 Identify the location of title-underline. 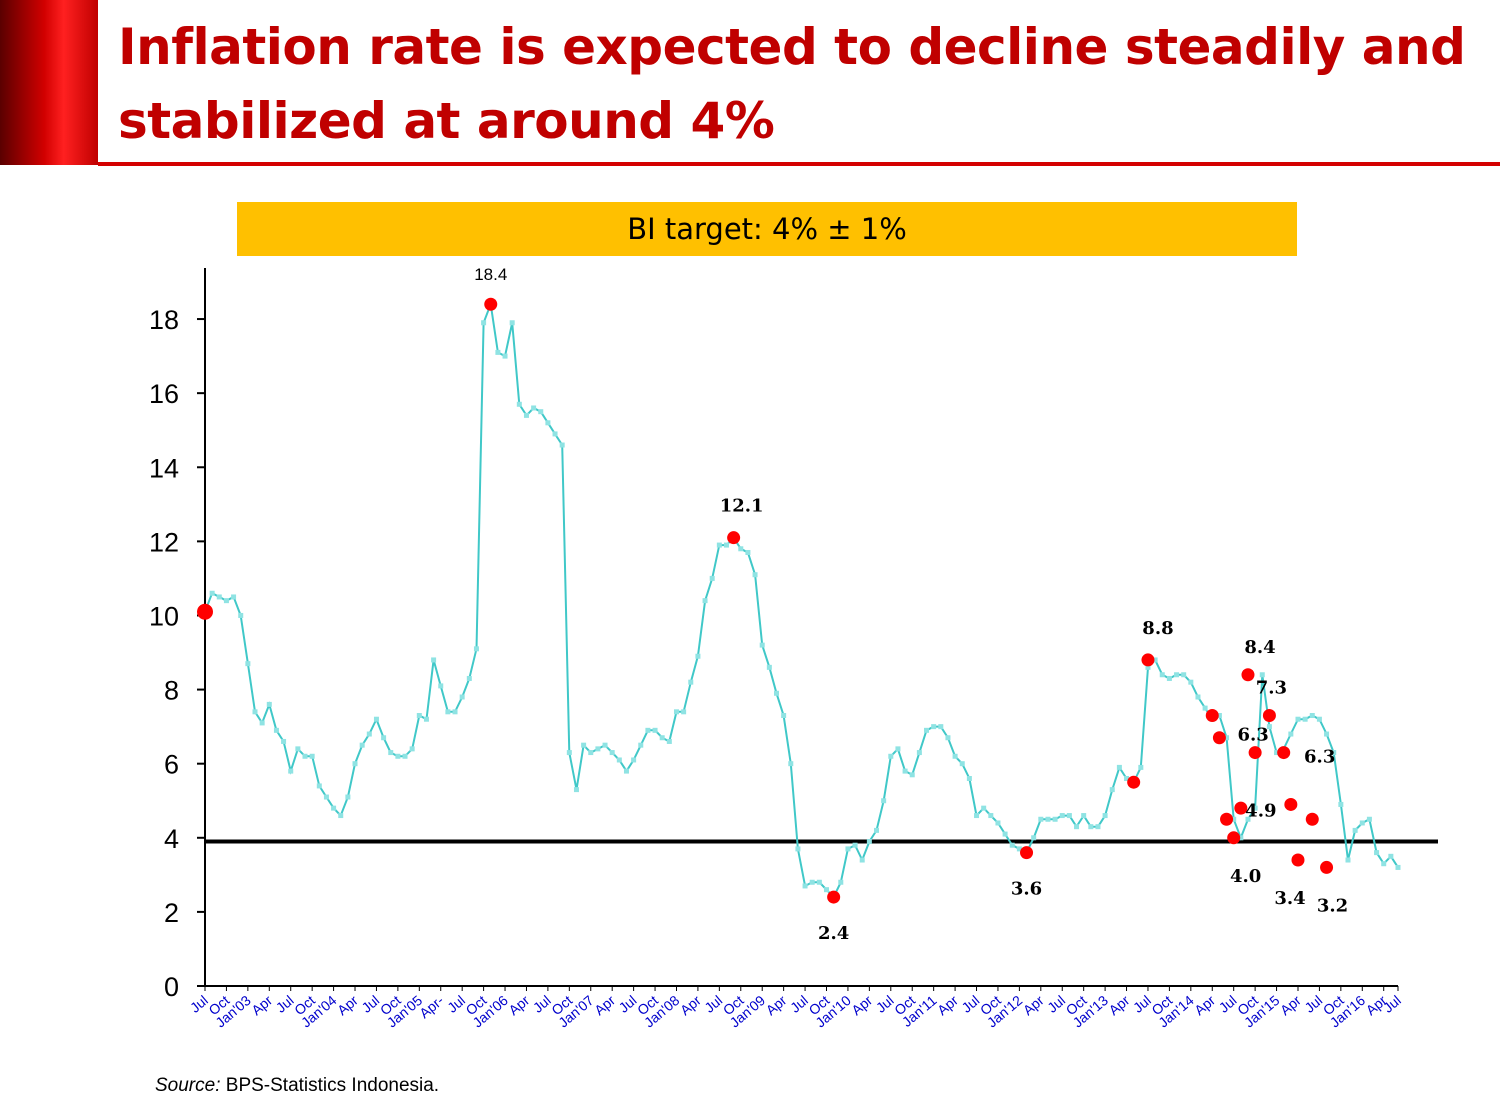
(799, 164).